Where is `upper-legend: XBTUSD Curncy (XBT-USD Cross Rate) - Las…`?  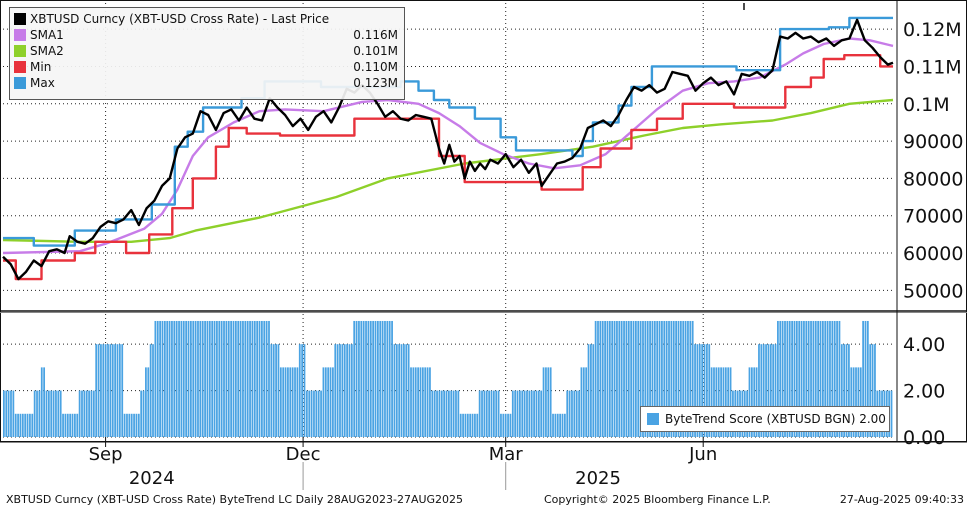
upper-legend: XBTUSD Curncy (XBT-USD Cross Rate) - Las… is located at coordinates (207, 53).